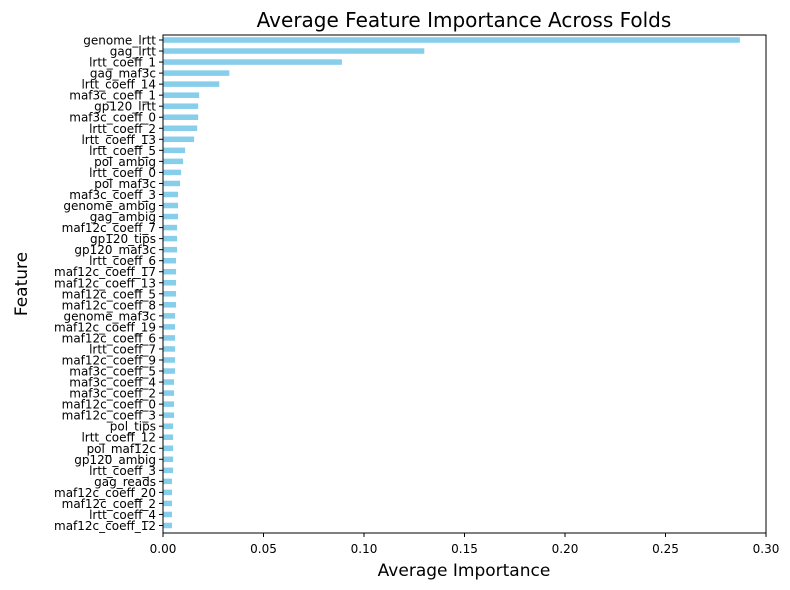 The image size is (790, 590). Describe the element at coordinates (169, 316) in the screenshot. I see `bar-genome_maf3c` at that location.